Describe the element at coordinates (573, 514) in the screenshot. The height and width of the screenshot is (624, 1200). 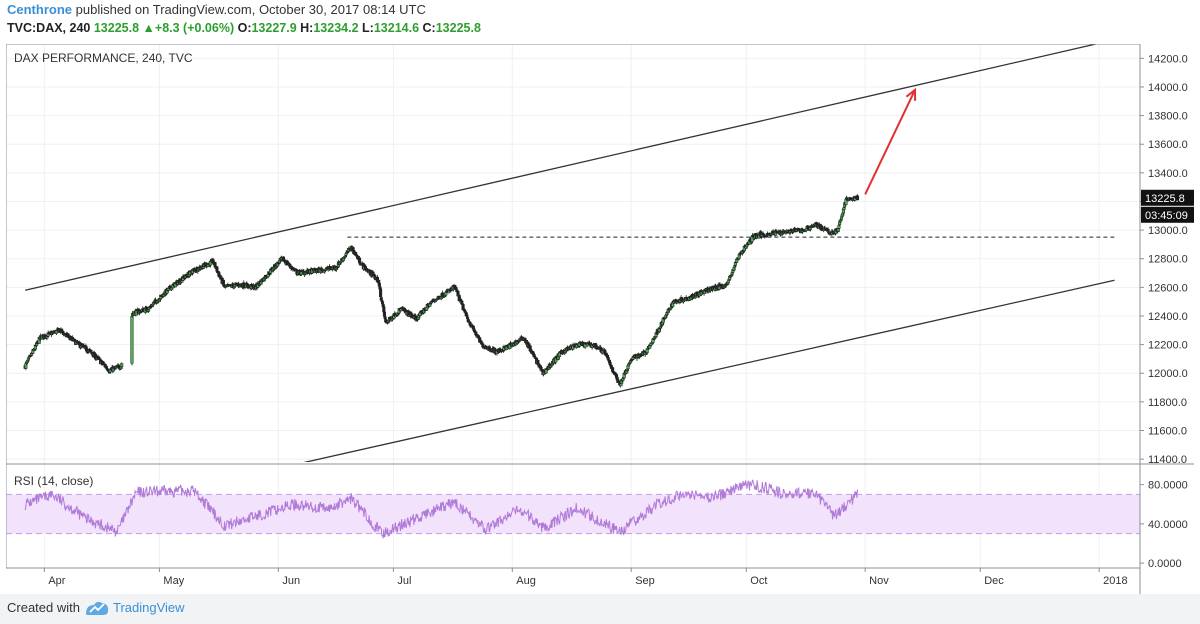
I see `rsi-grid` at that location.